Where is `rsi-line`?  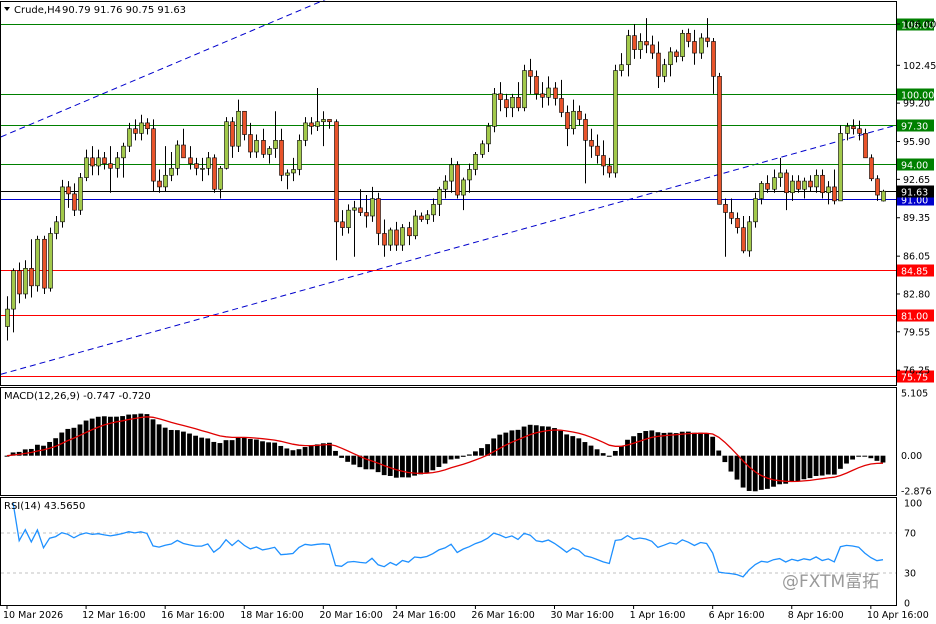 rsi-line is located at coordinates (448, 540).